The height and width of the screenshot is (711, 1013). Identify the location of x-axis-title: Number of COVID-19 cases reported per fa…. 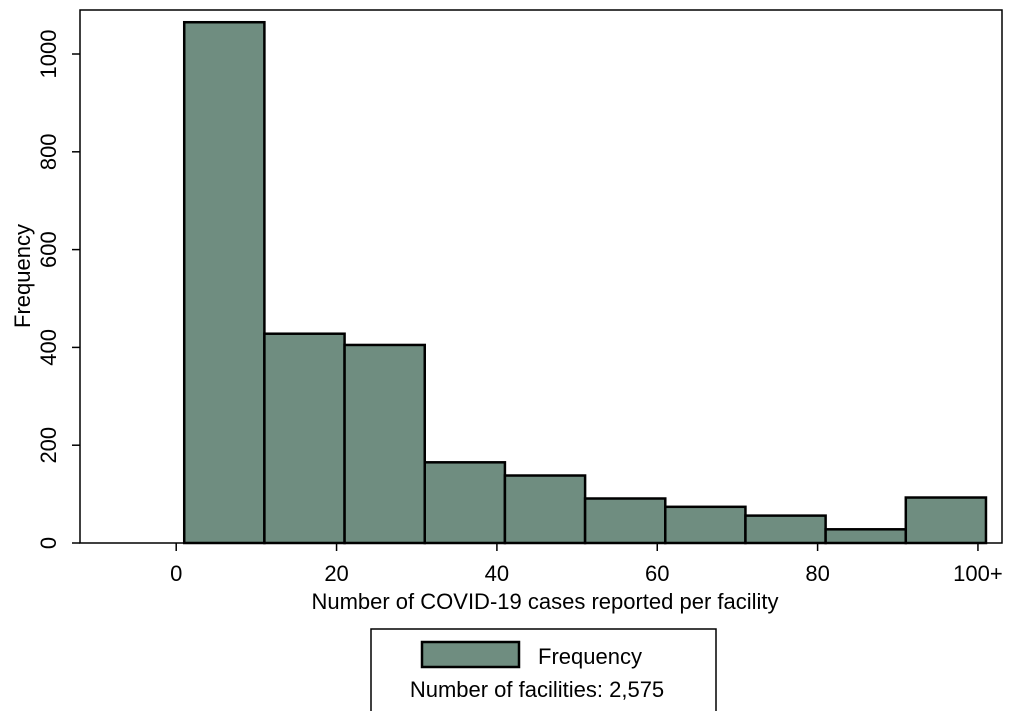
(544, 601).